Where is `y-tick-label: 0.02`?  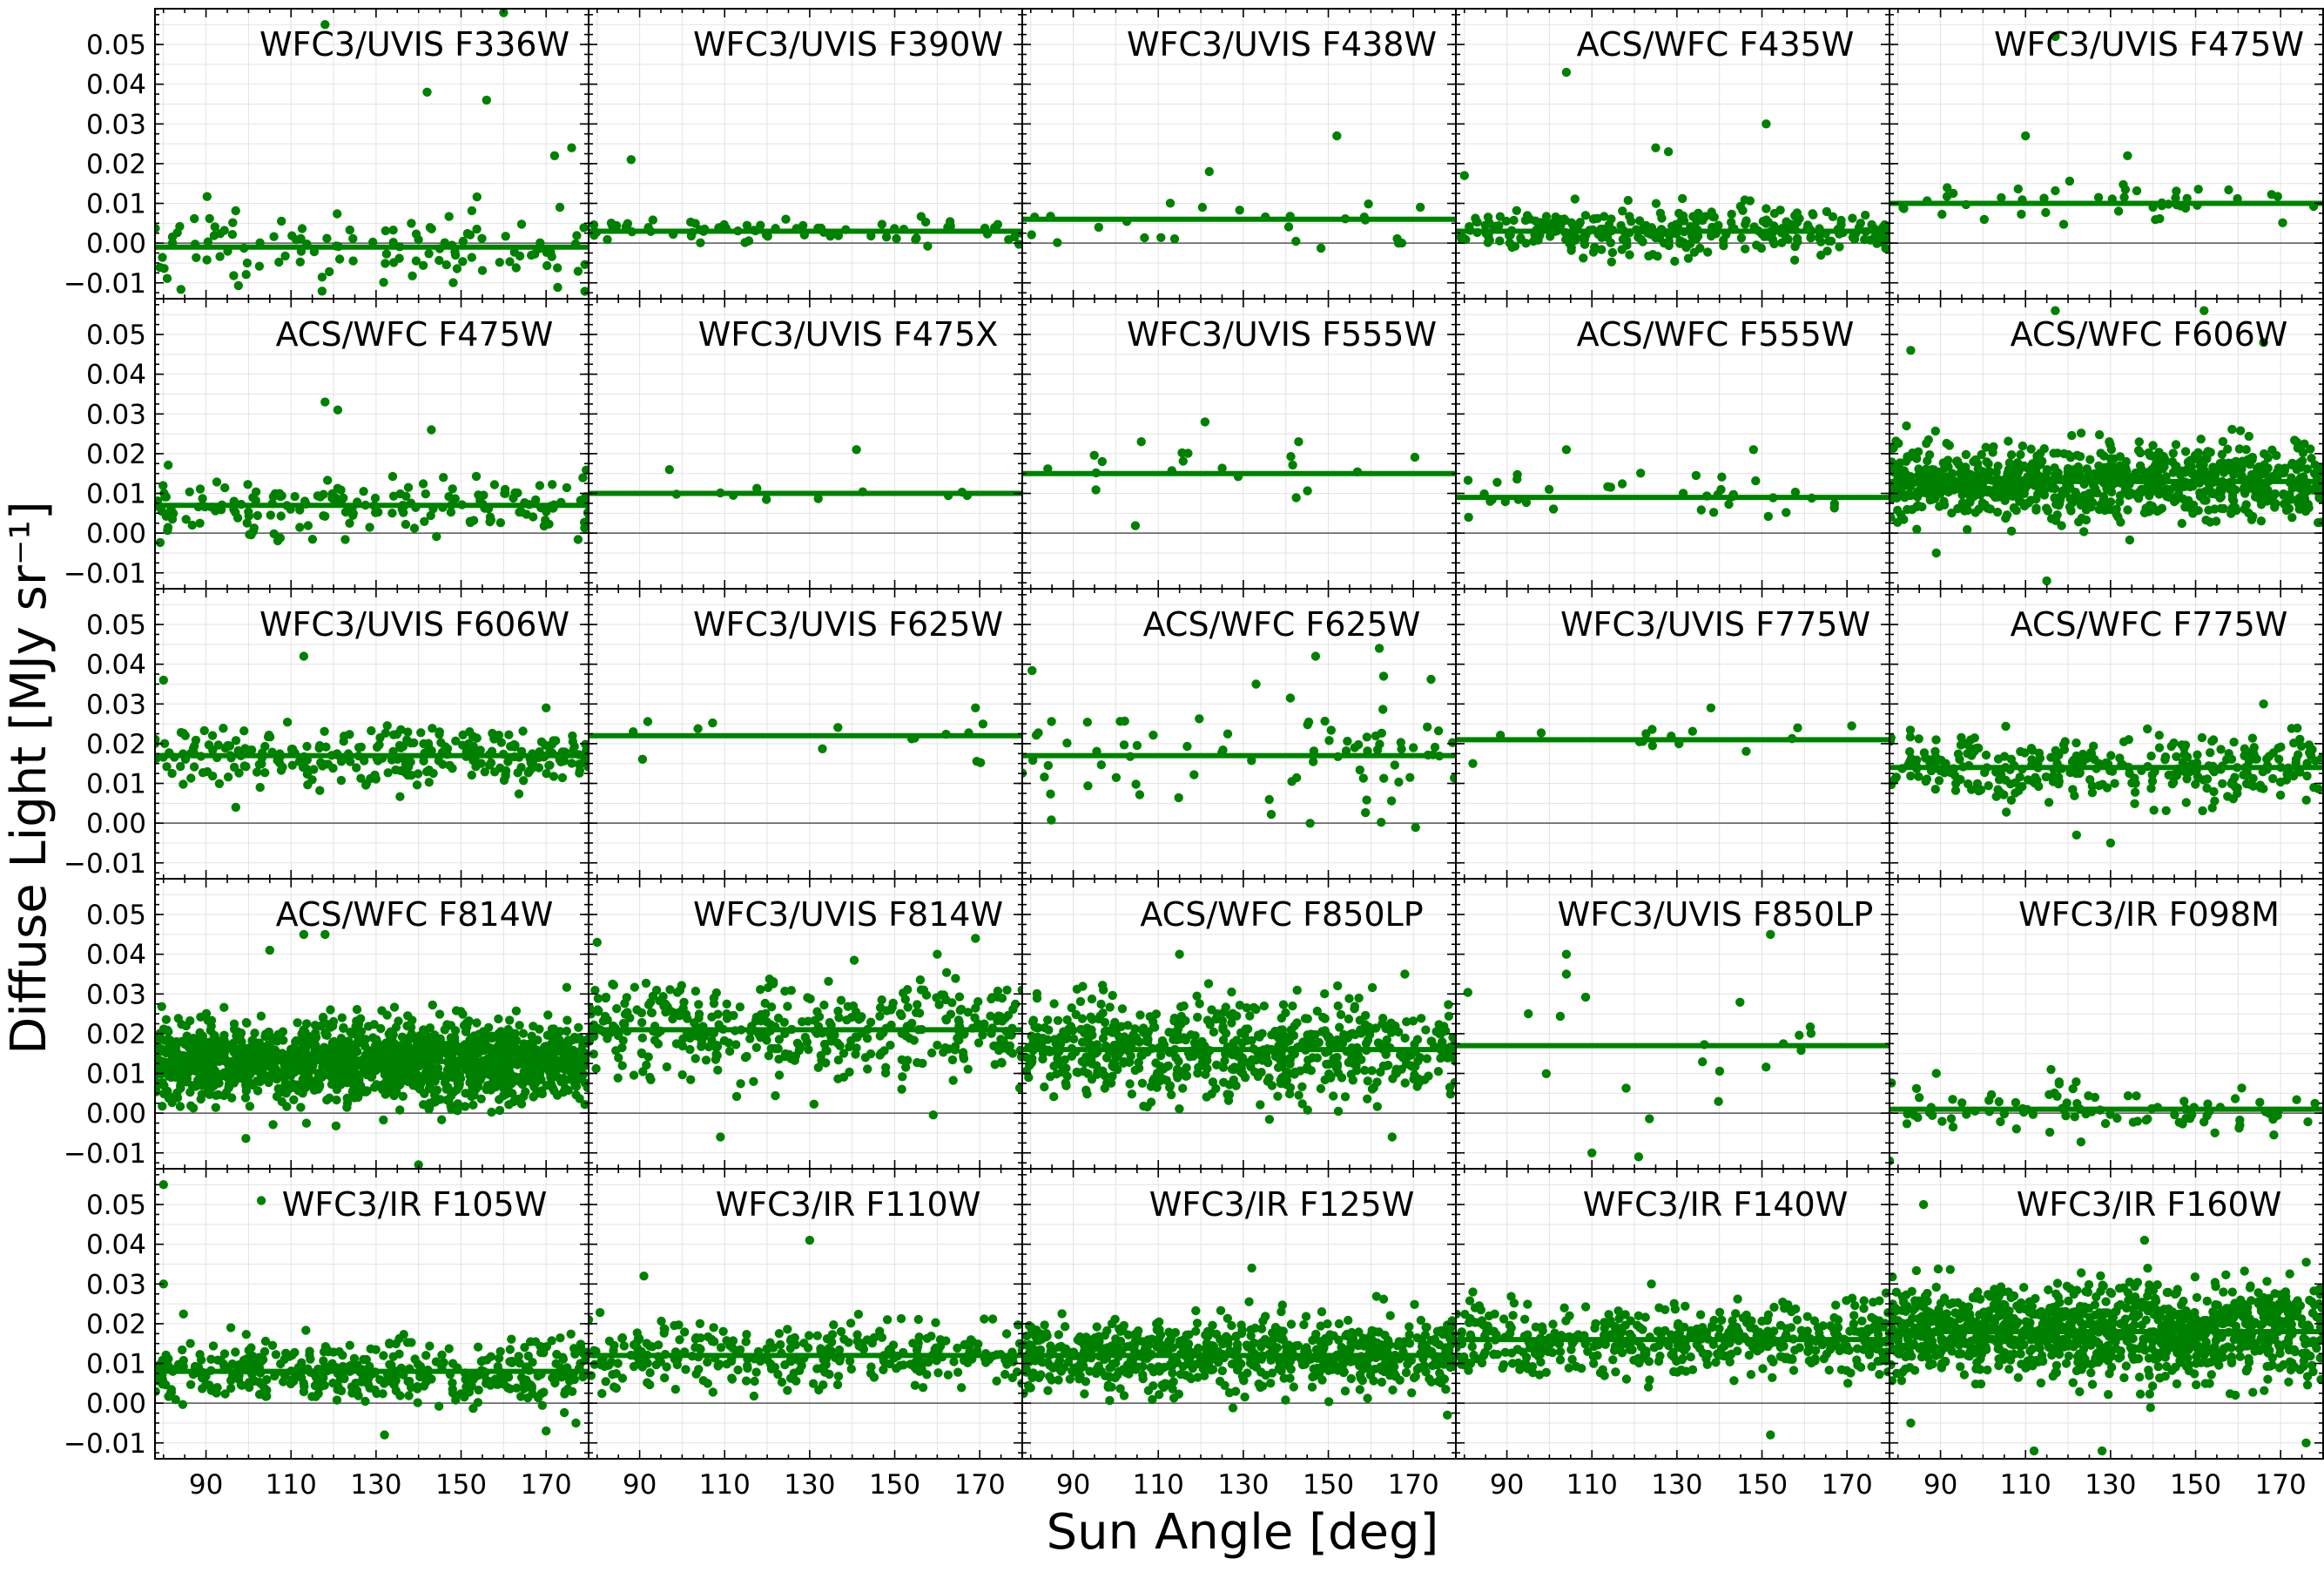 y-tick-label: 0.02 is located at coordinates (116, 1034).